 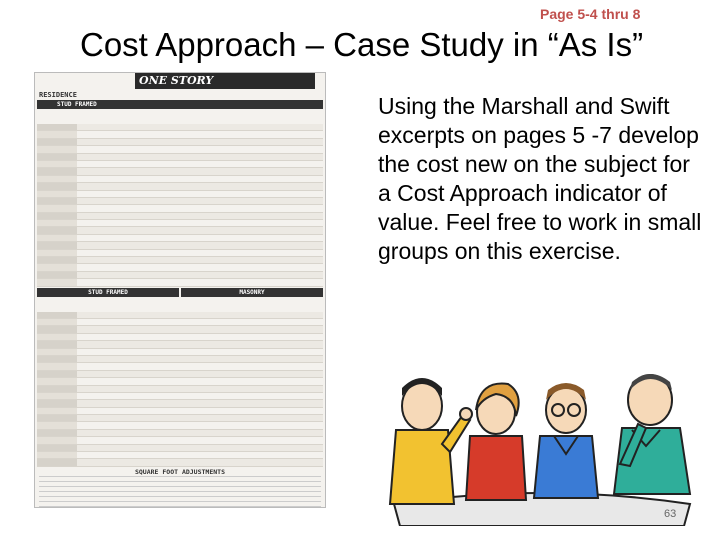 I want to click on cost-sheet-bar: STUD FRAMED MASONRY, so click(x=180, y=292).